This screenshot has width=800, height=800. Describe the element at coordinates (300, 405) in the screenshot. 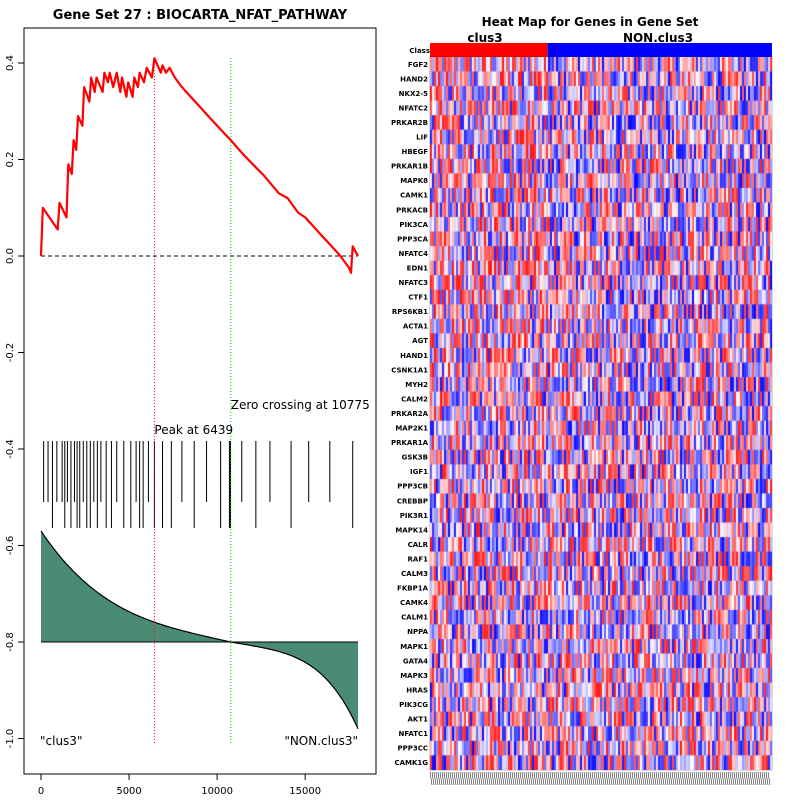

I see `zero-crossing-annotation: Zero crossing at 10775` at that location.